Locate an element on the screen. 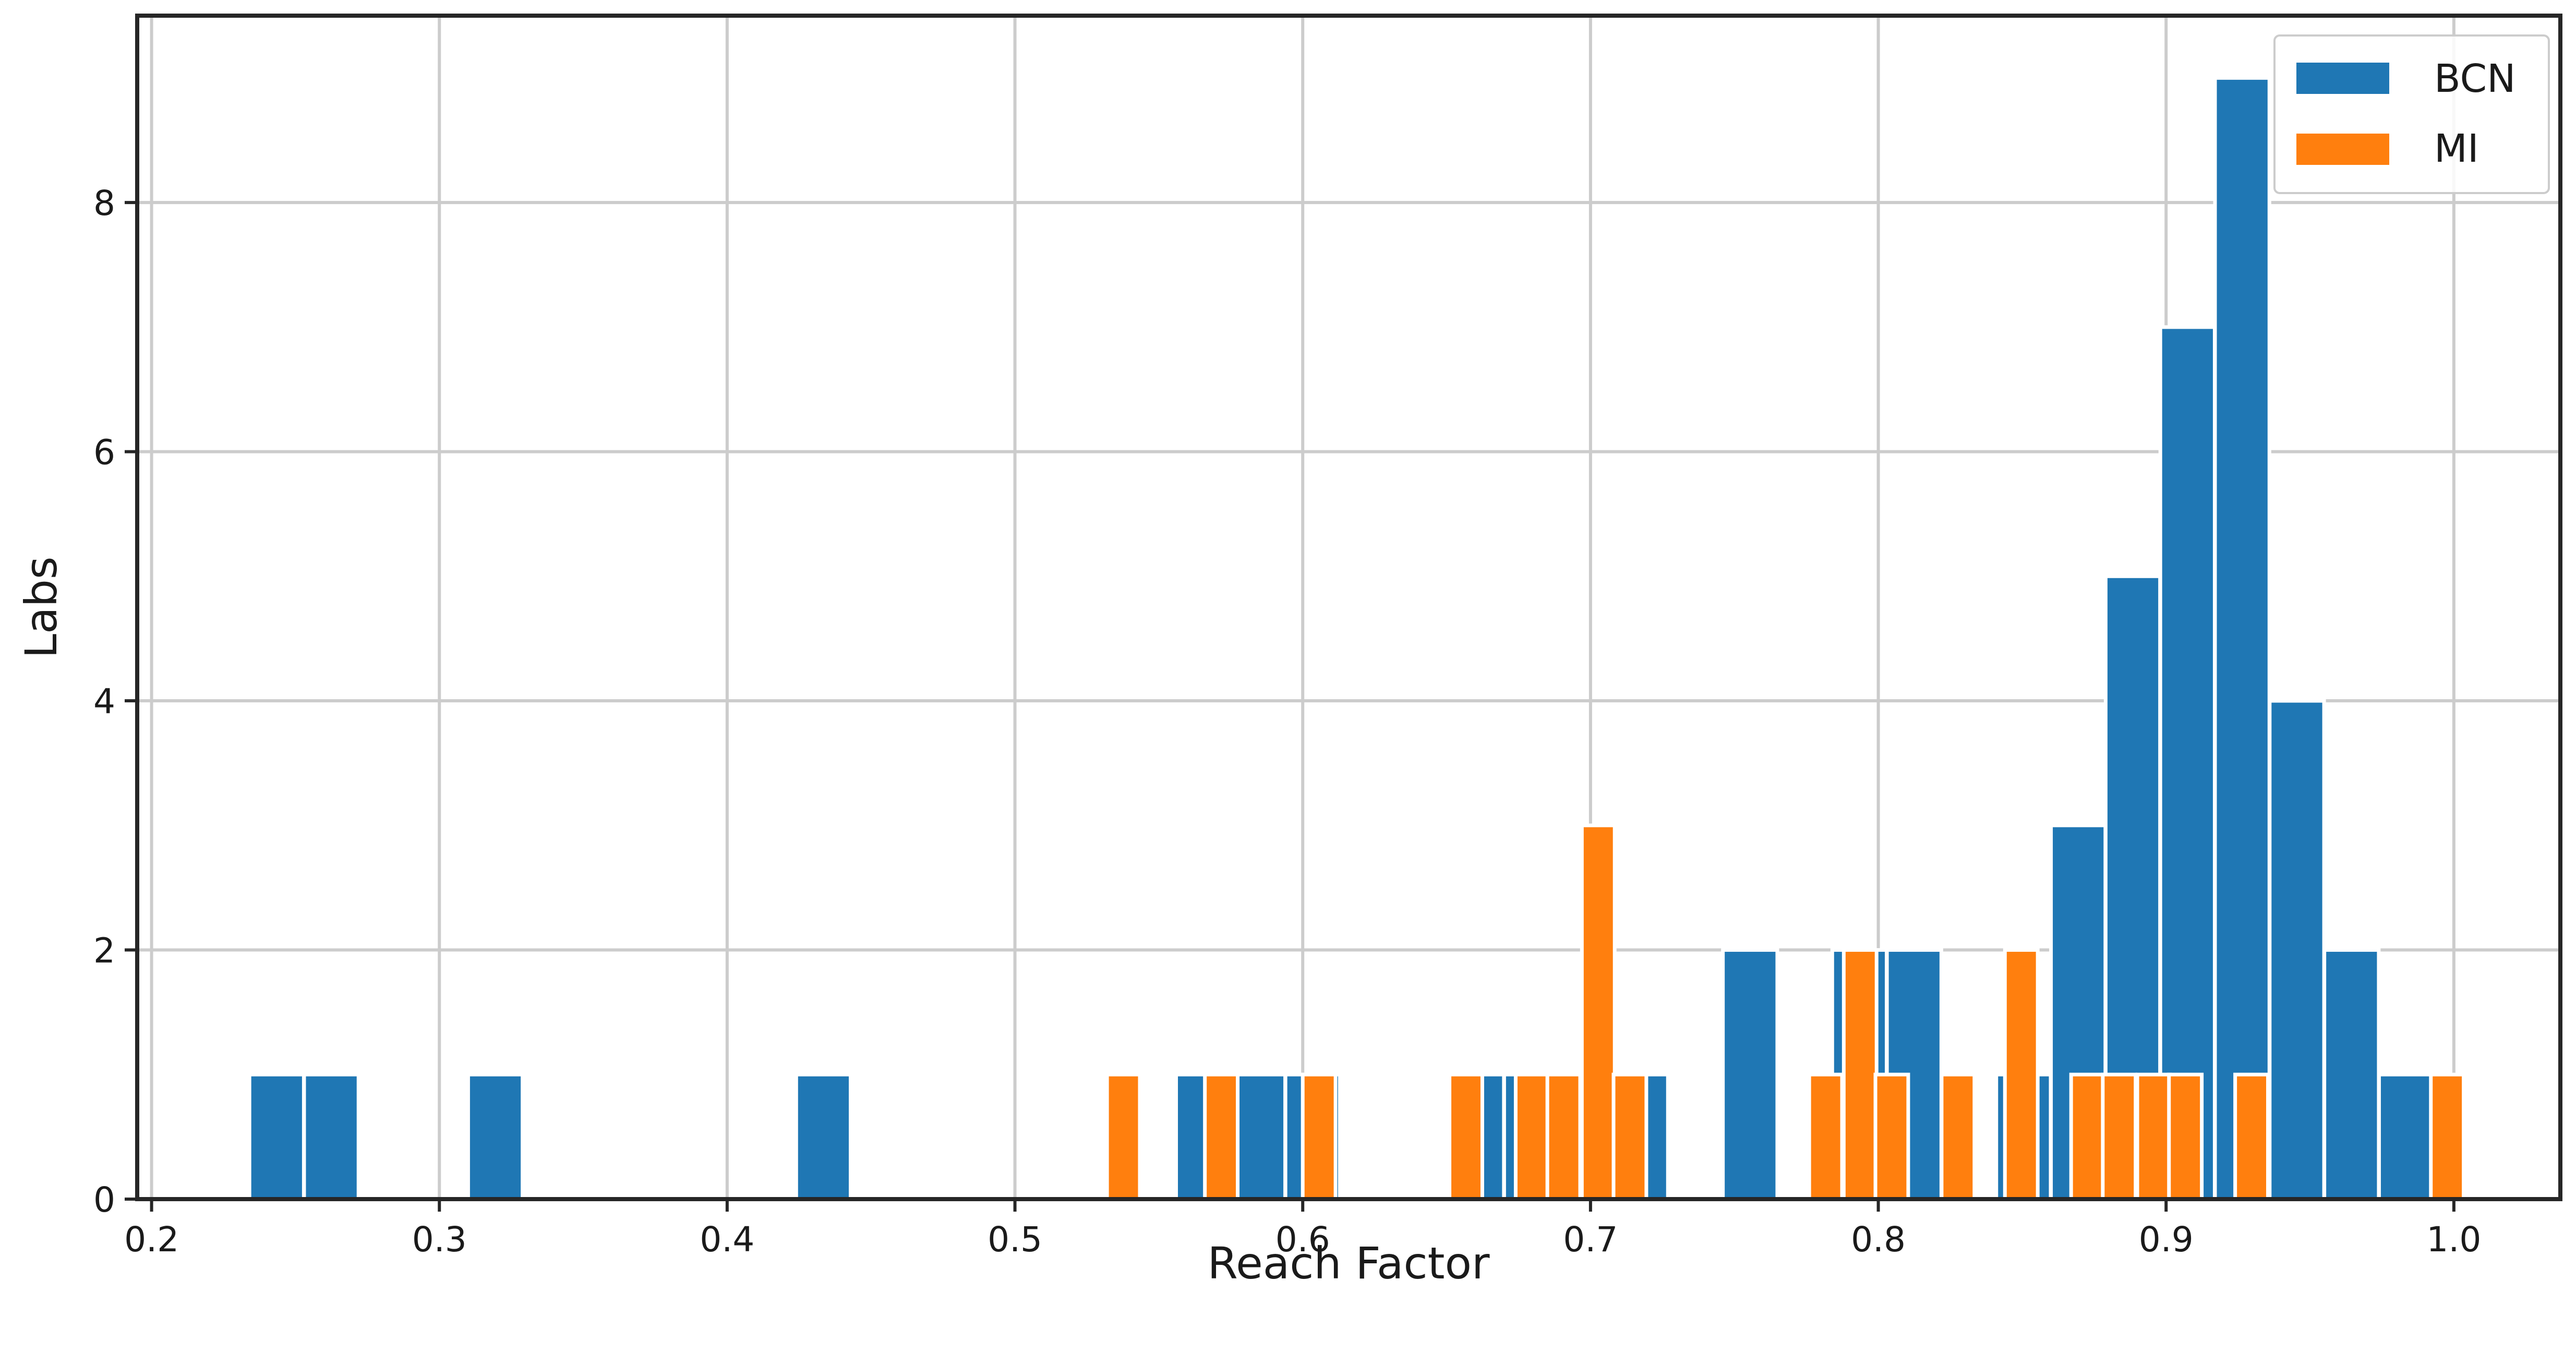 This screenshot has height=1352, width=2576. legend: BCN MI is located at coordinates (2411, 114).